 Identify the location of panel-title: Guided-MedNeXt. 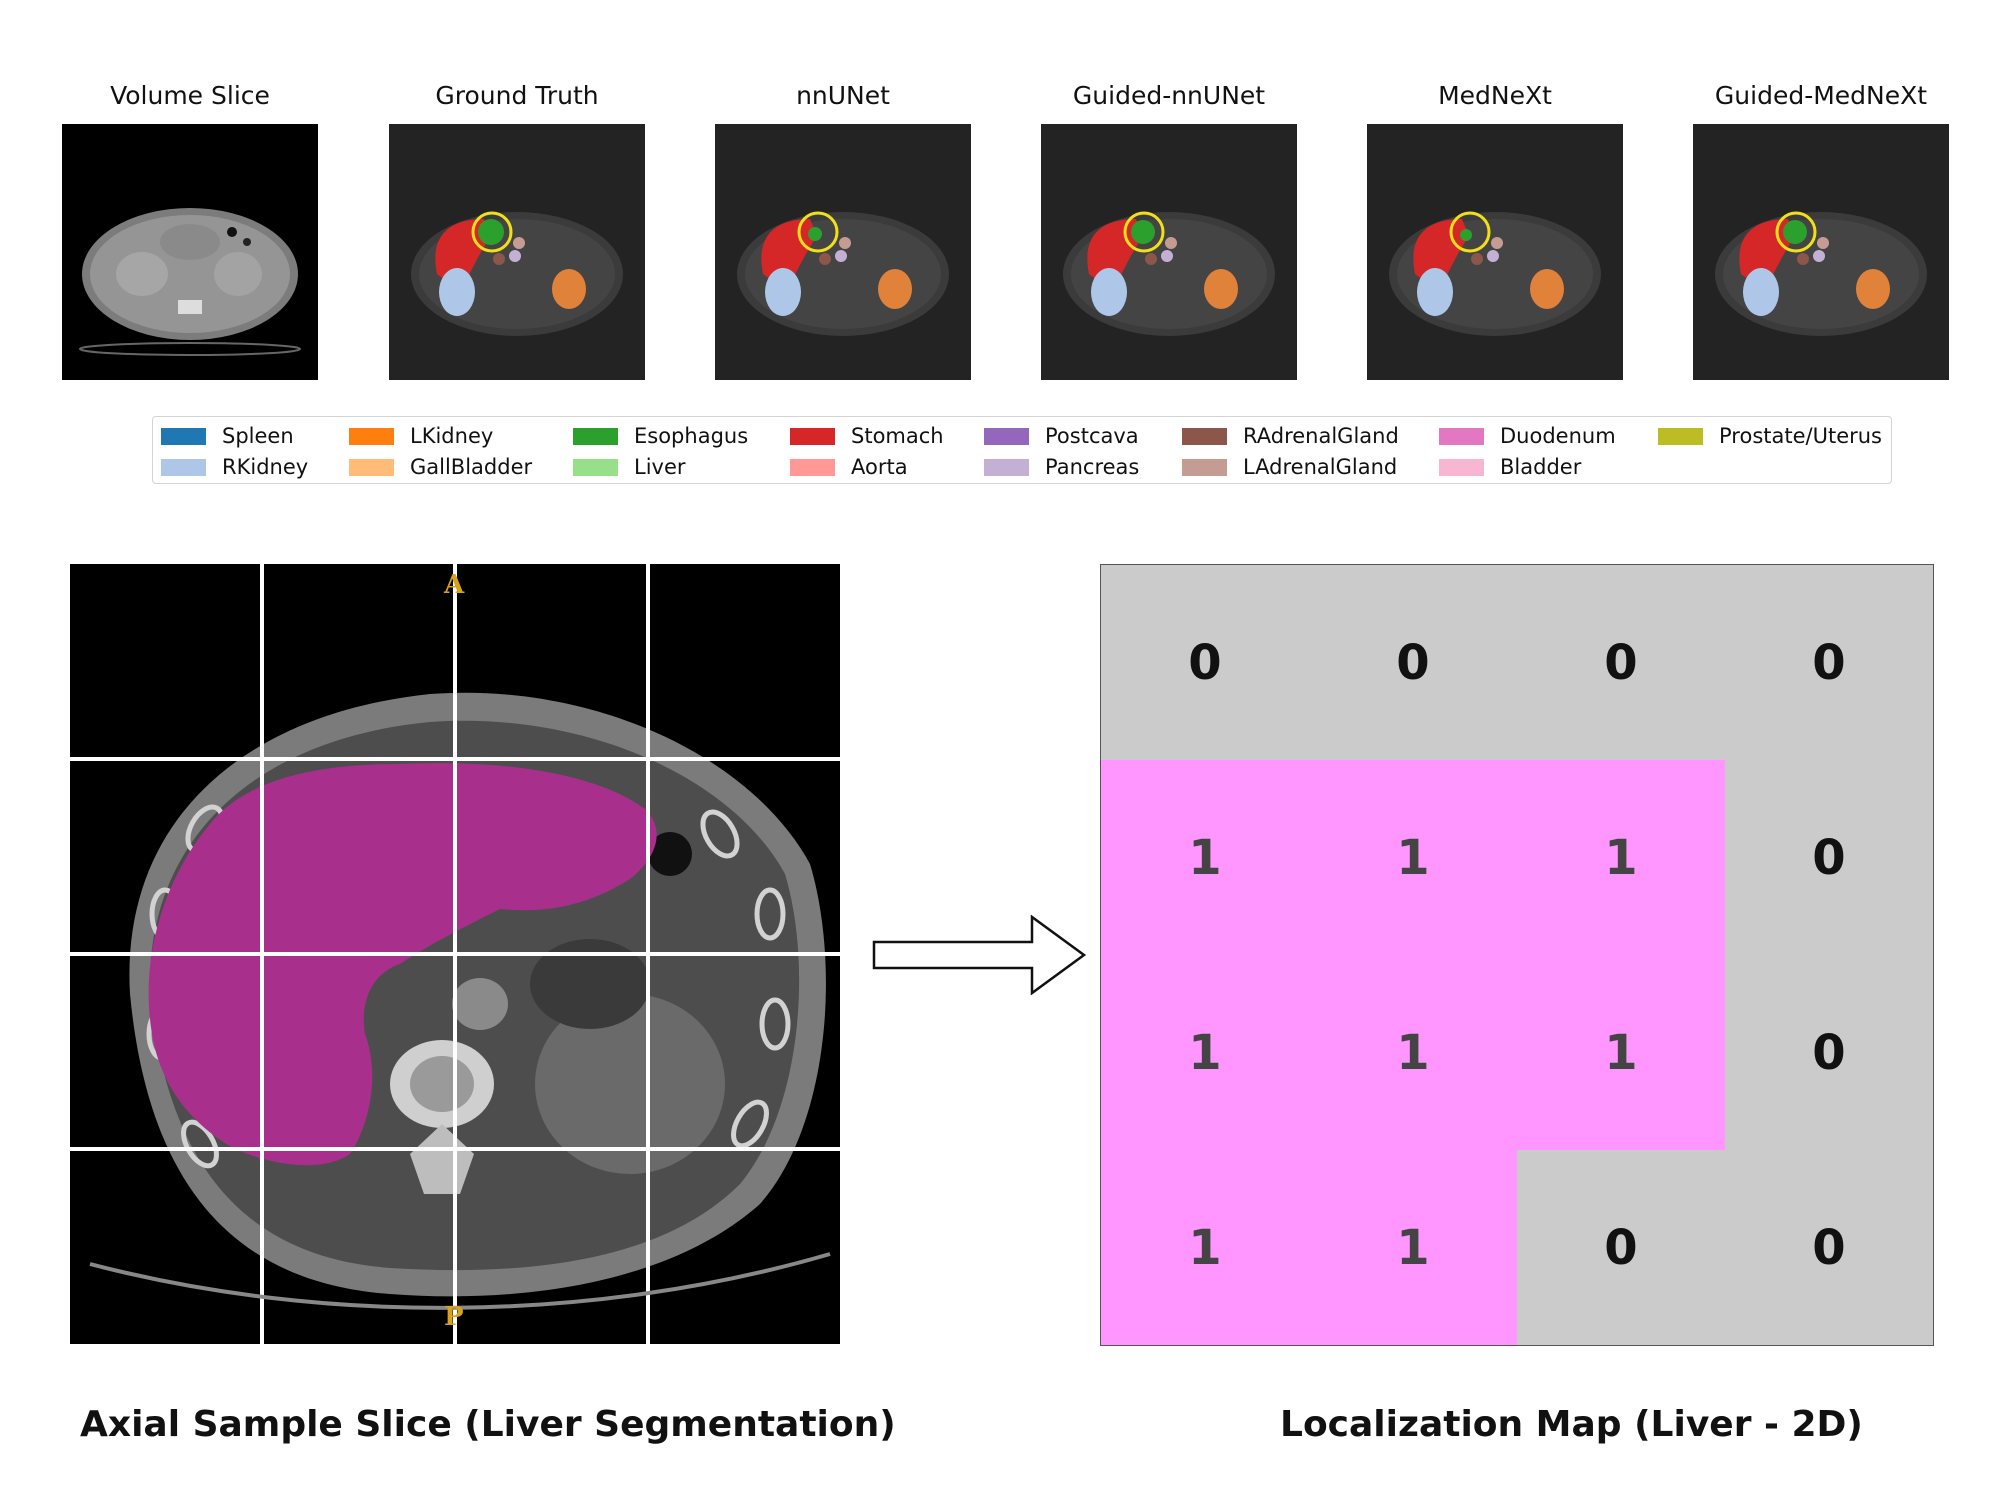
(1821, 95).